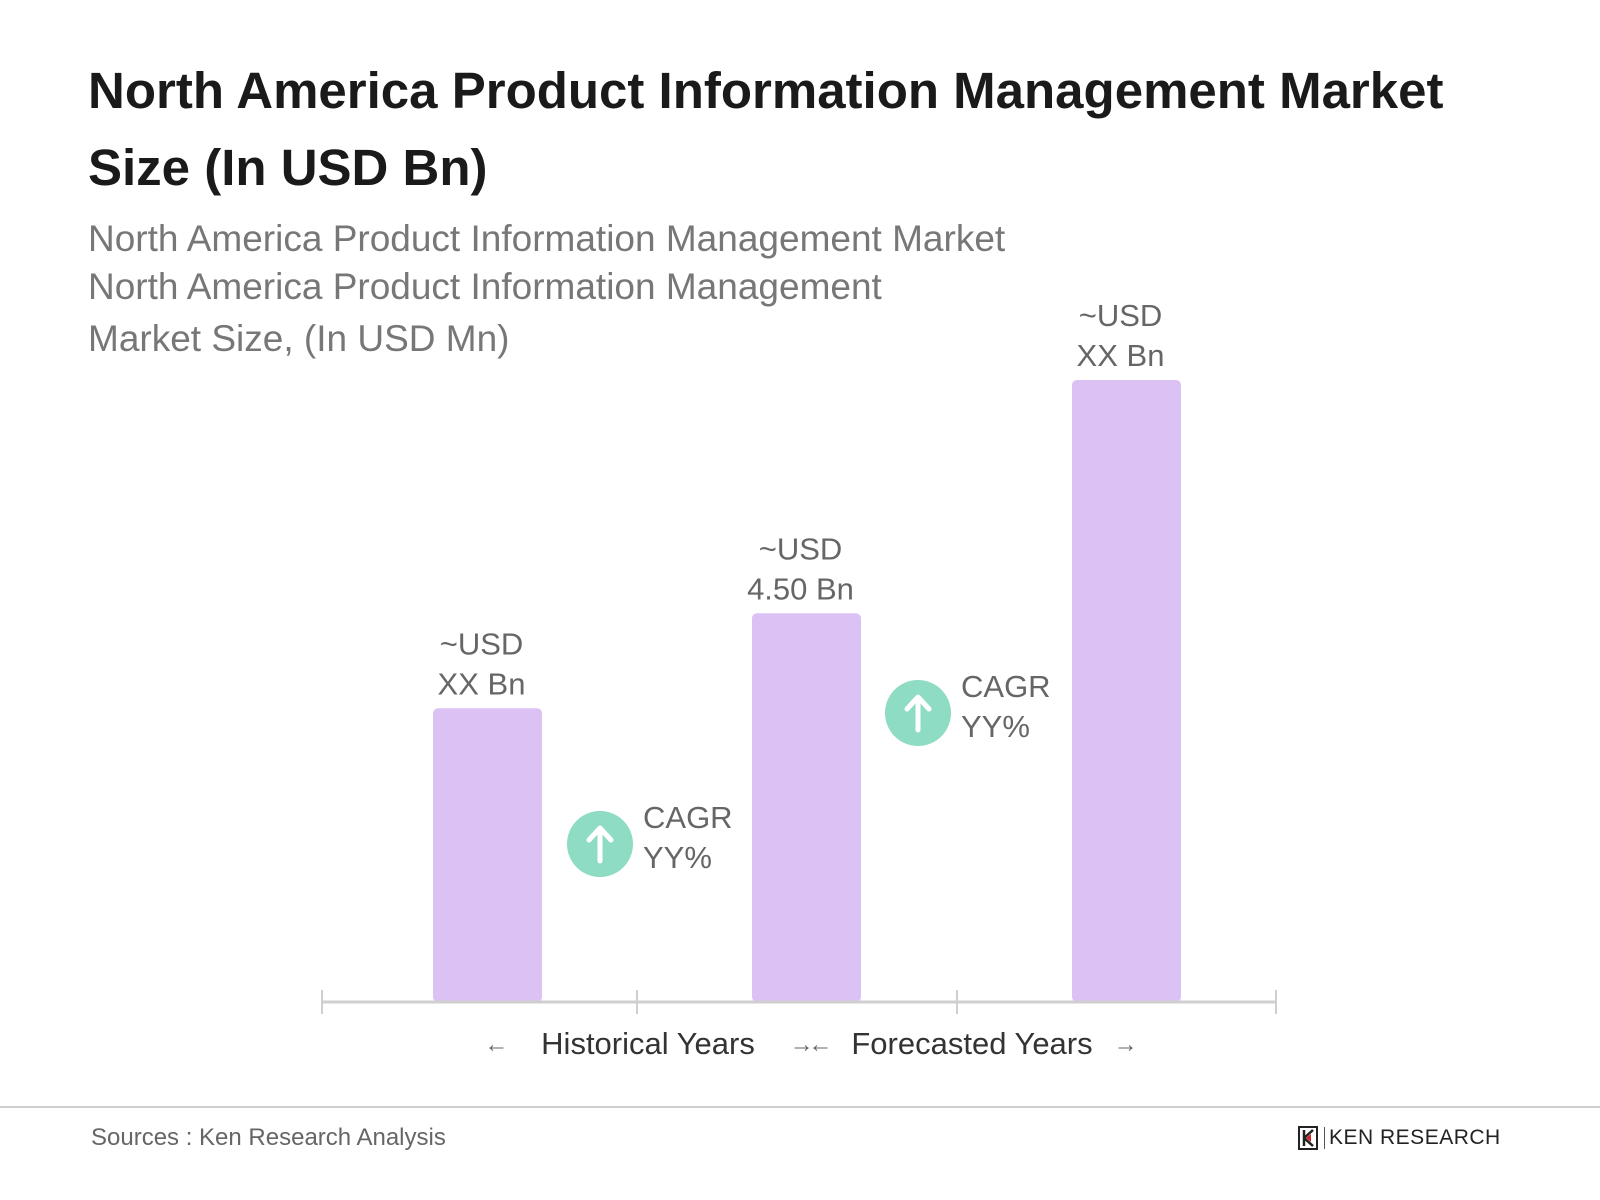 Image resolution: width=1600 pixels, height=1200 pixels. I want to click on data-label: 4.50 Bn, so click(800, 588).